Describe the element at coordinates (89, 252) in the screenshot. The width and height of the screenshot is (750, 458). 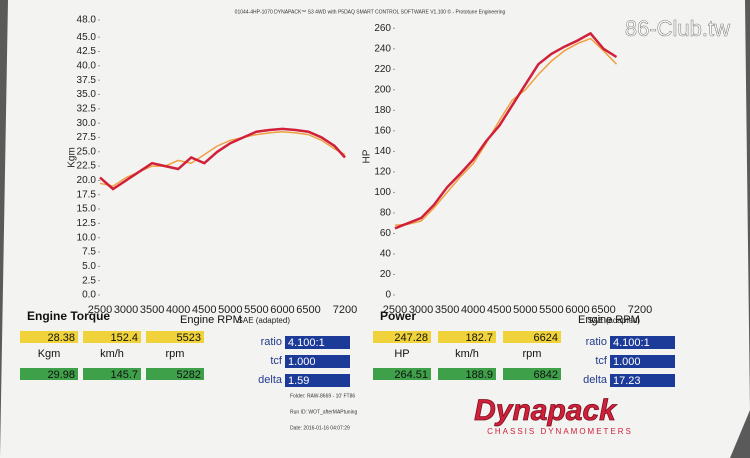
I see `y-tick-label: 7.5` at that location.